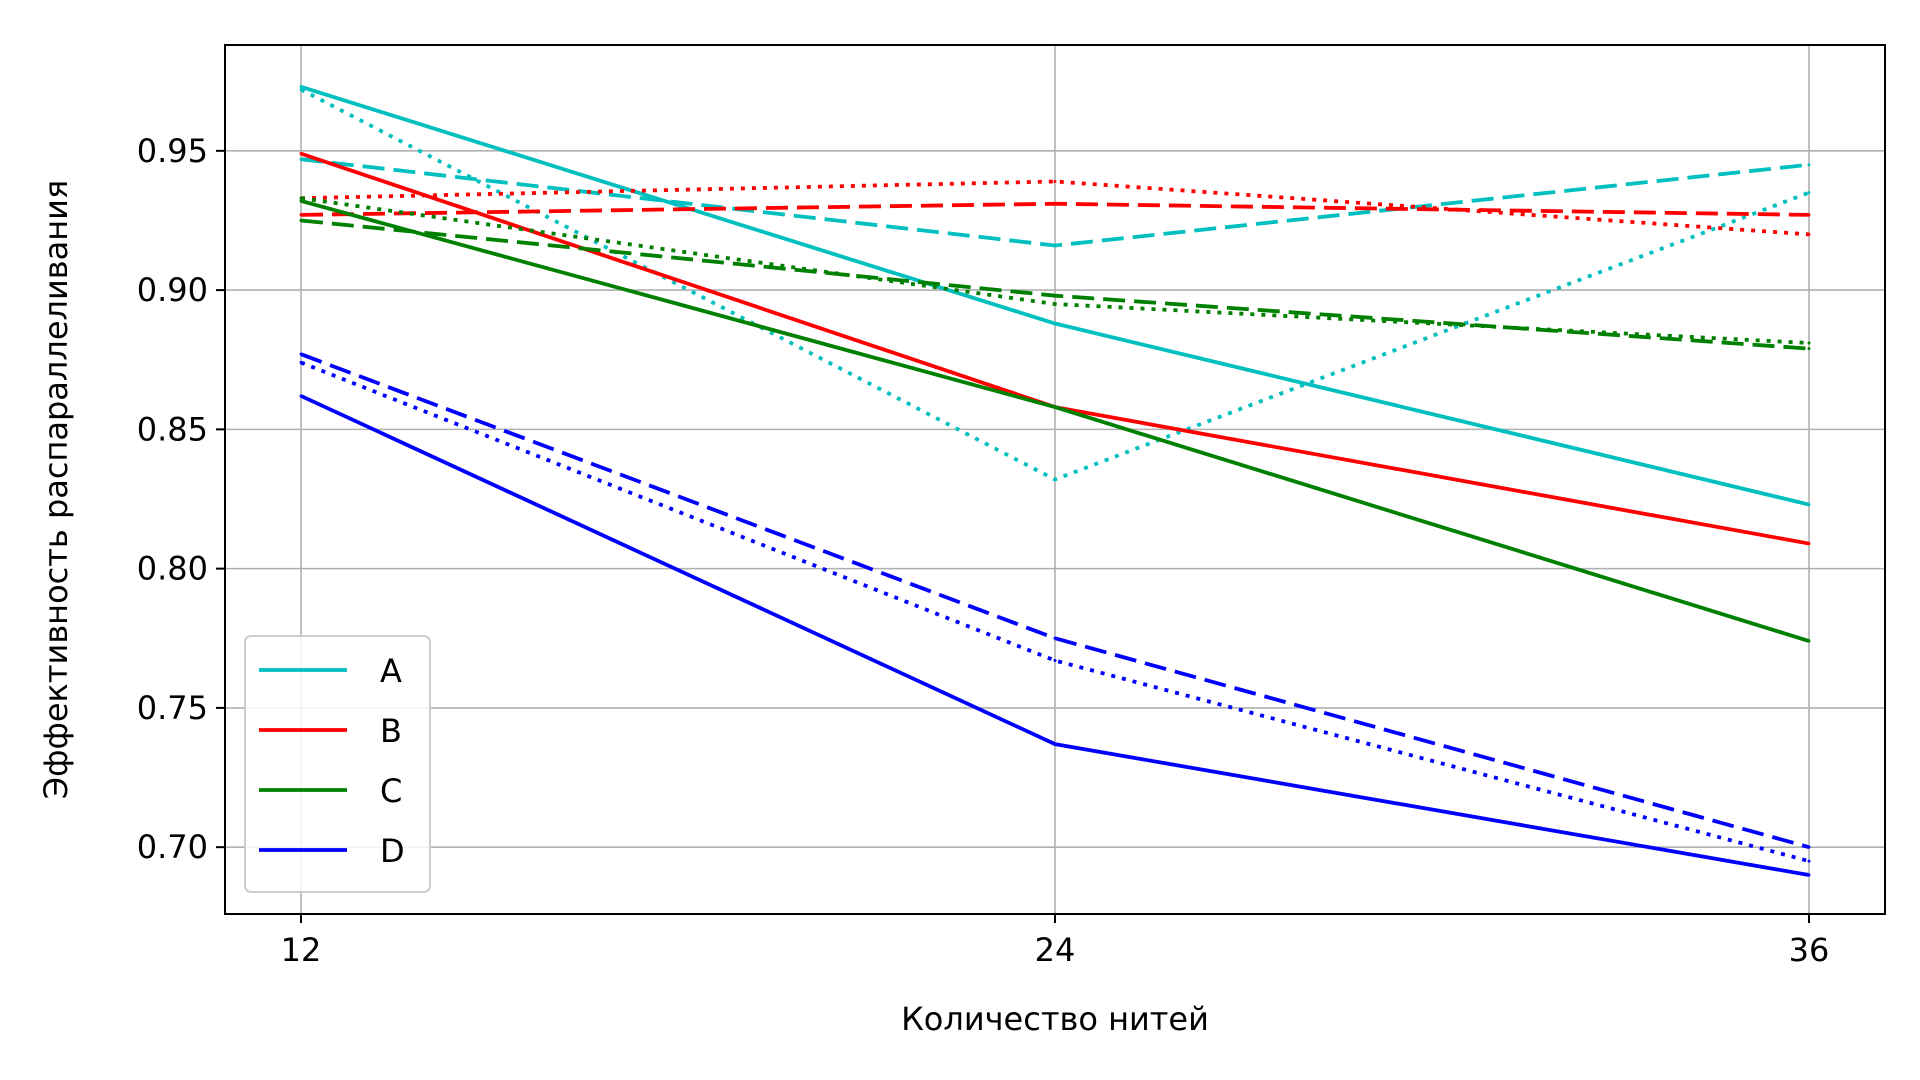 The image size is (1920, 1080). Describe the element at coordinates (172, 569) in the screenshot. I see `y-tick-label: 0.80` at that location.